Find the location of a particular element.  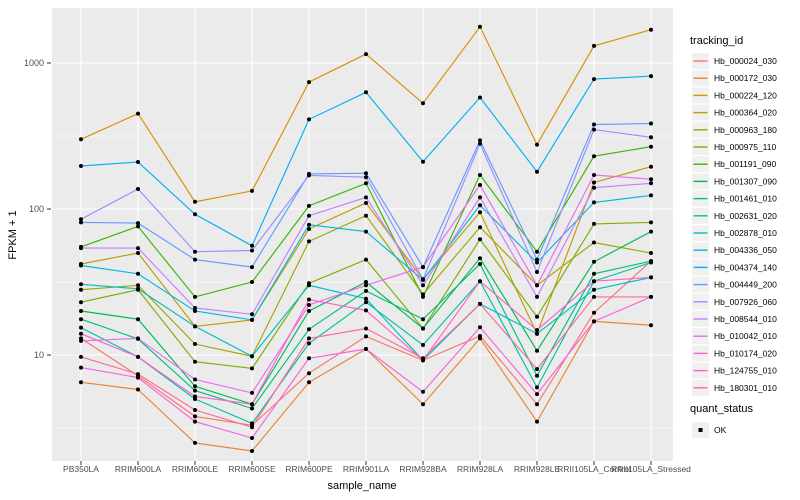

x-tick-label: RRII105LA_Control is located at coordinates (594, 469).